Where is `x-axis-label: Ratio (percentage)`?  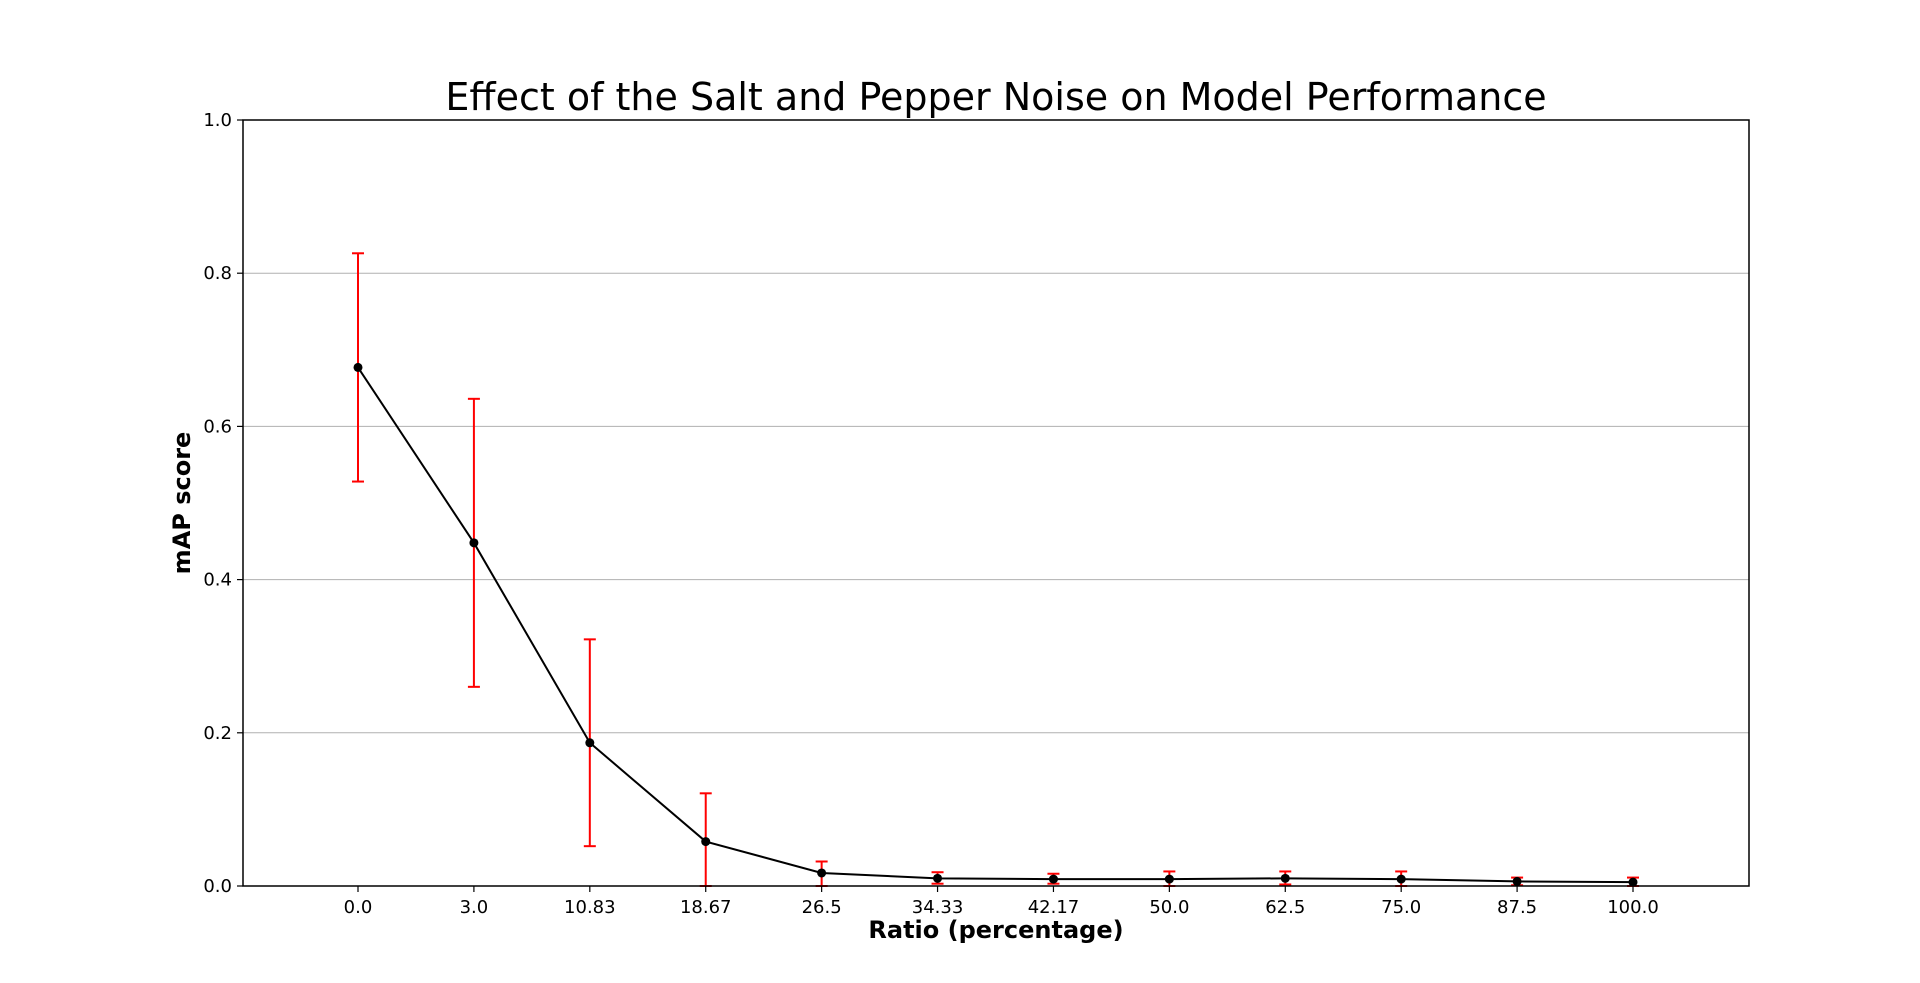 x-axis-label: Ratio (percentage) is located at coordinates (995, 930).